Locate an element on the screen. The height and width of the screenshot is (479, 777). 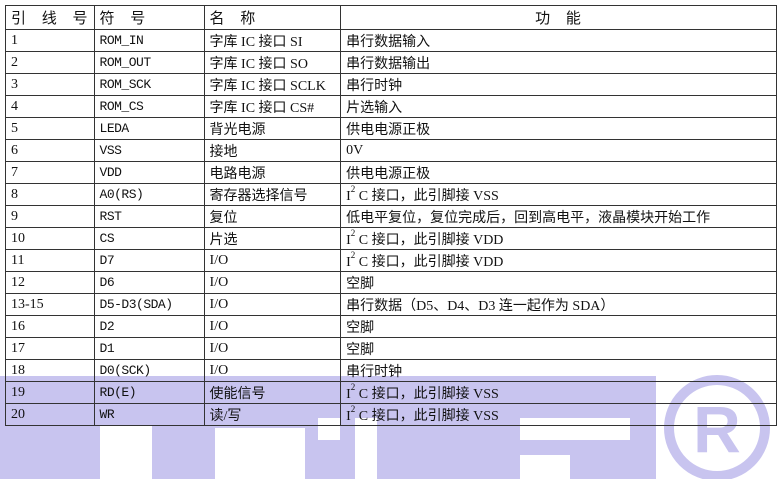
name-cell: 字库 IC 接口 SI is located at coordinates (272, 40).